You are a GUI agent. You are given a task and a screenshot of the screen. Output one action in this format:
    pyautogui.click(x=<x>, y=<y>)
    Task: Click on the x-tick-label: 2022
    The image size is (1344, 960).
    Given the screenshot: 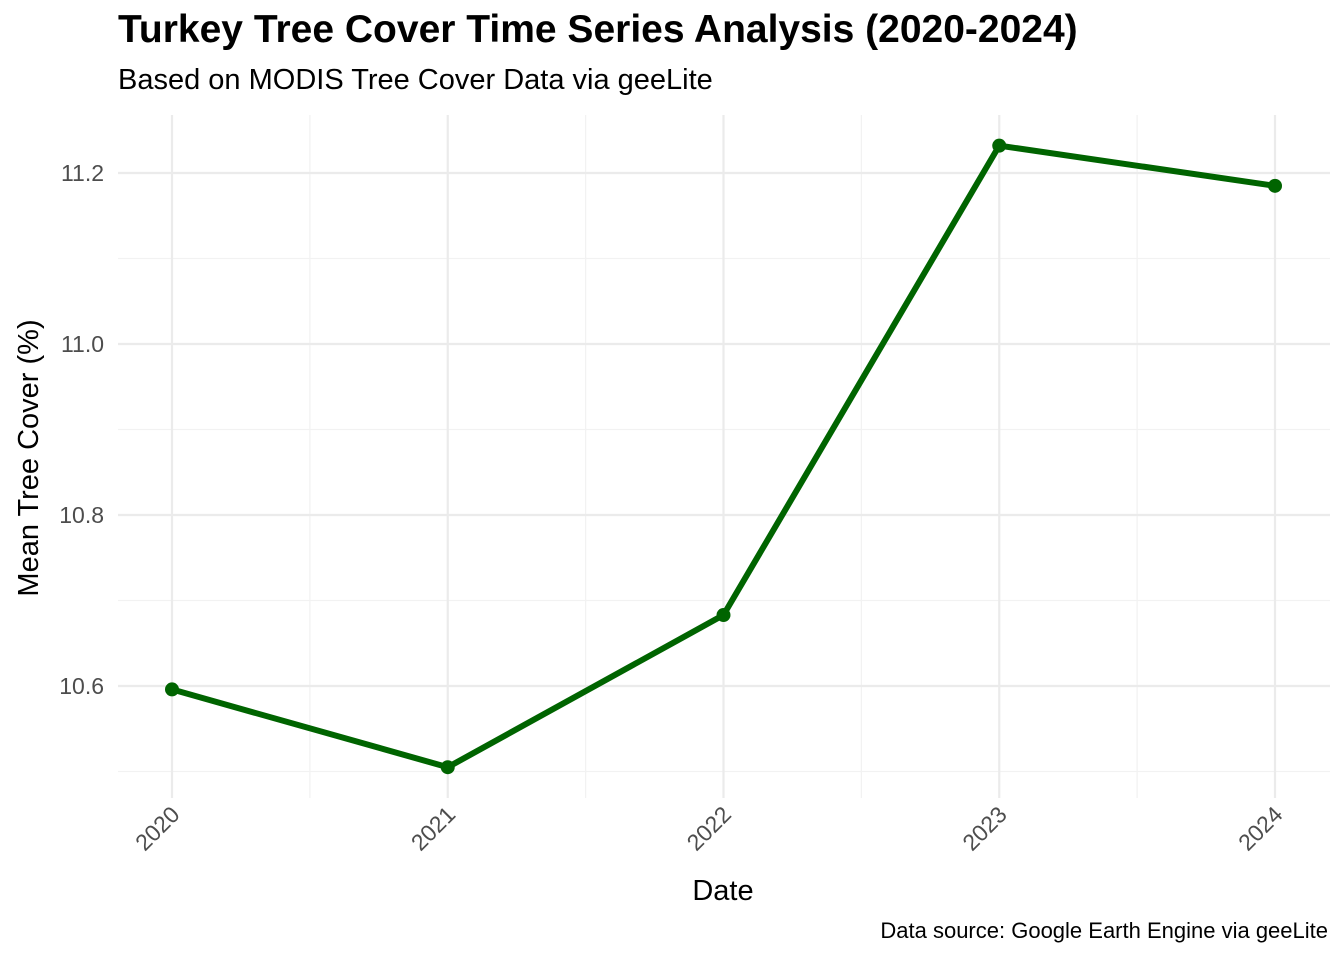 What is the action you would take?
    pyautogui.click(x=708, y=828)
    